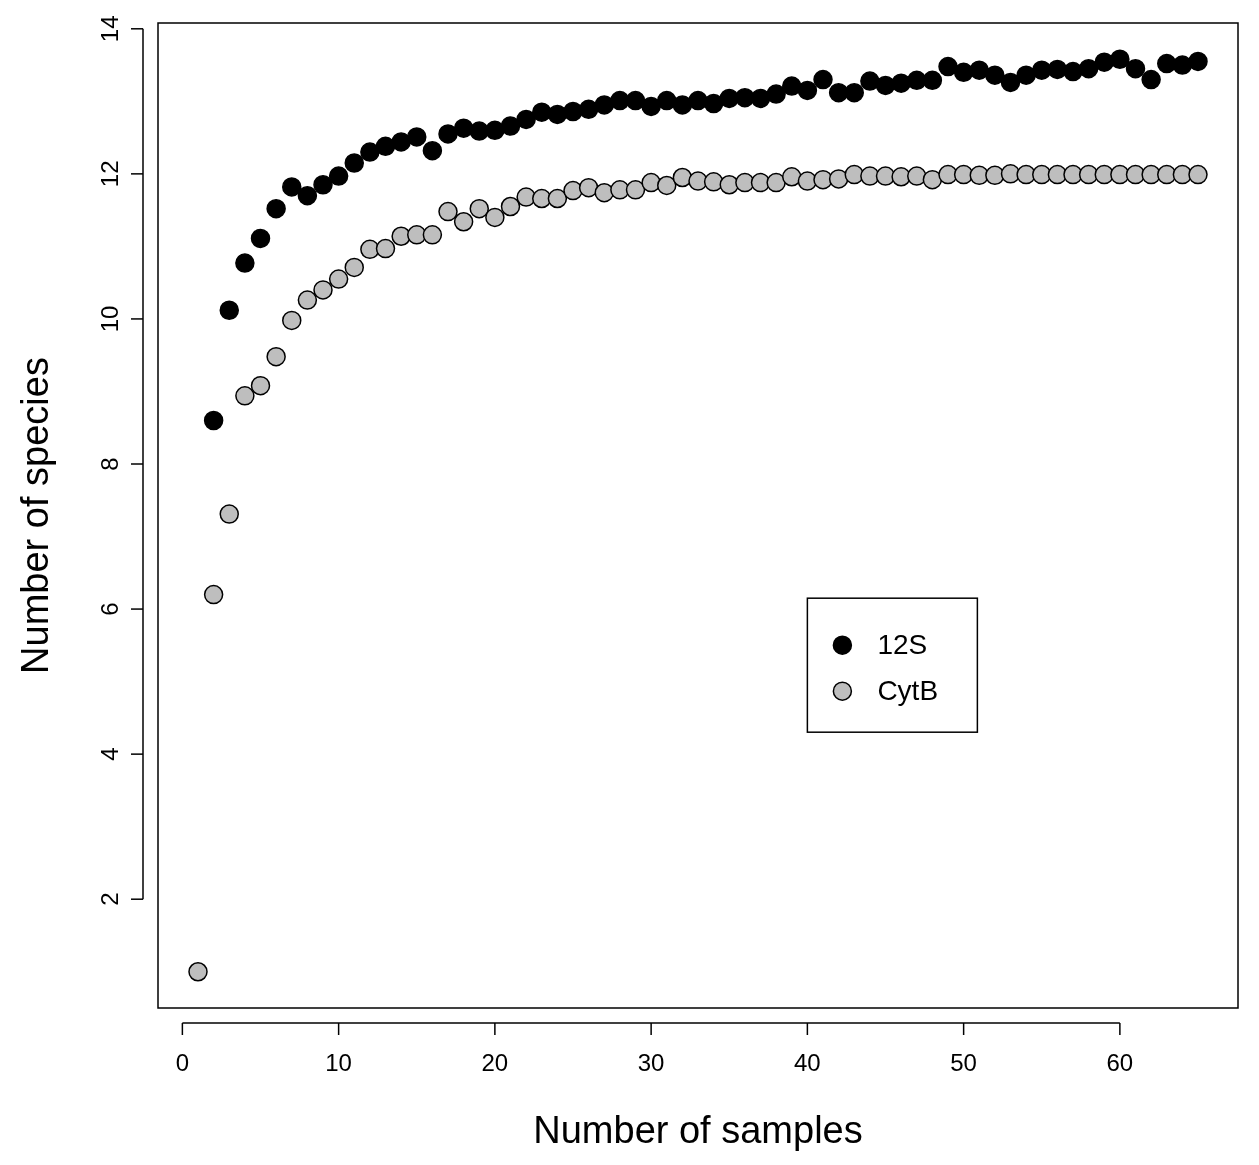  What do you see at coordinates (109, 464) in the screenshot?
I see `y-tick-label: 8` at bounding box center [109, 464].